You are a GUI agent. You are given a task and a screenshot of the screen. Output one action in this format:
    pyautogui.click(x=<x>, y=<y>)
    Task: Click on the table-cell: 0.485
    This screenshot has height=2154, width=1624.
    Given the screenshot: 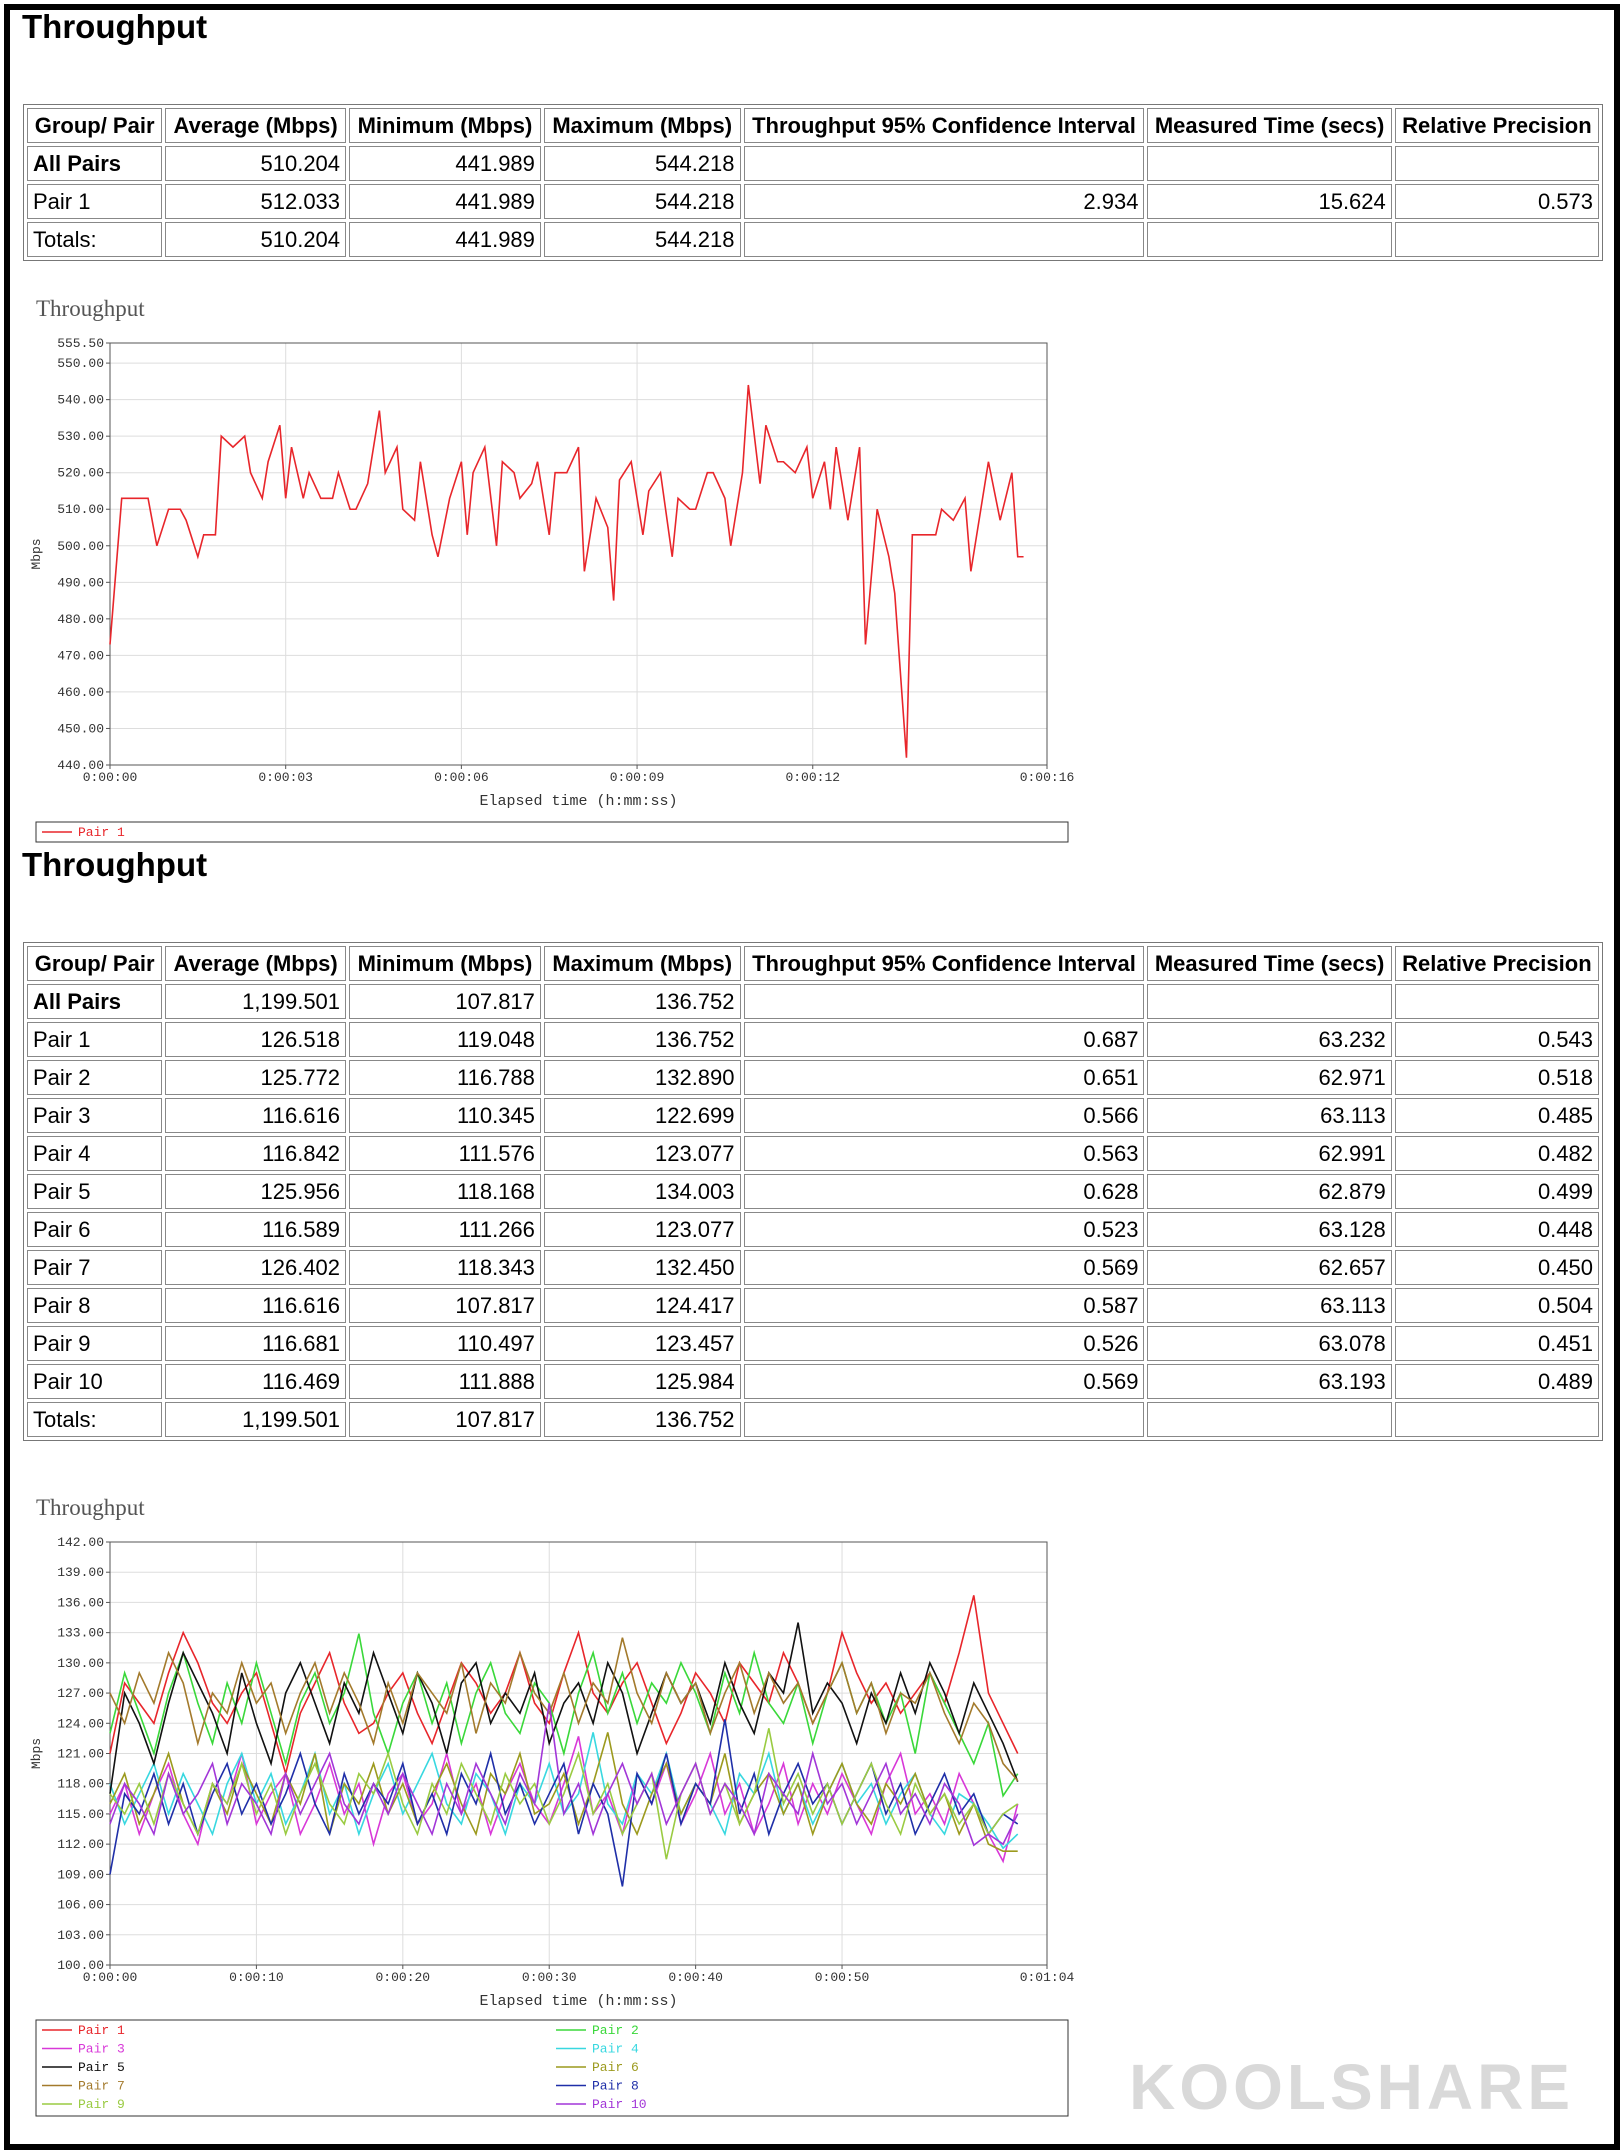 What is the action you would take?
    pyautogui.click(x=1496, y=1115)
    